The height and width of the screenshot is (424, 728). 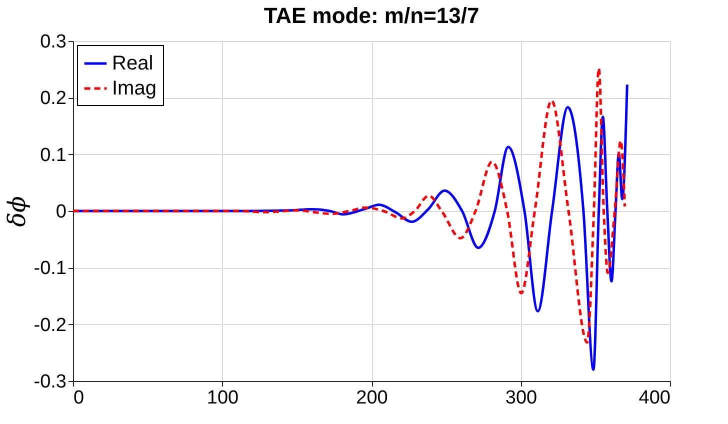 What do you see at coordinates (53, 99) in the screenshot?
I see `y-tick-label: 0.2` at bounding box center [53, 99].